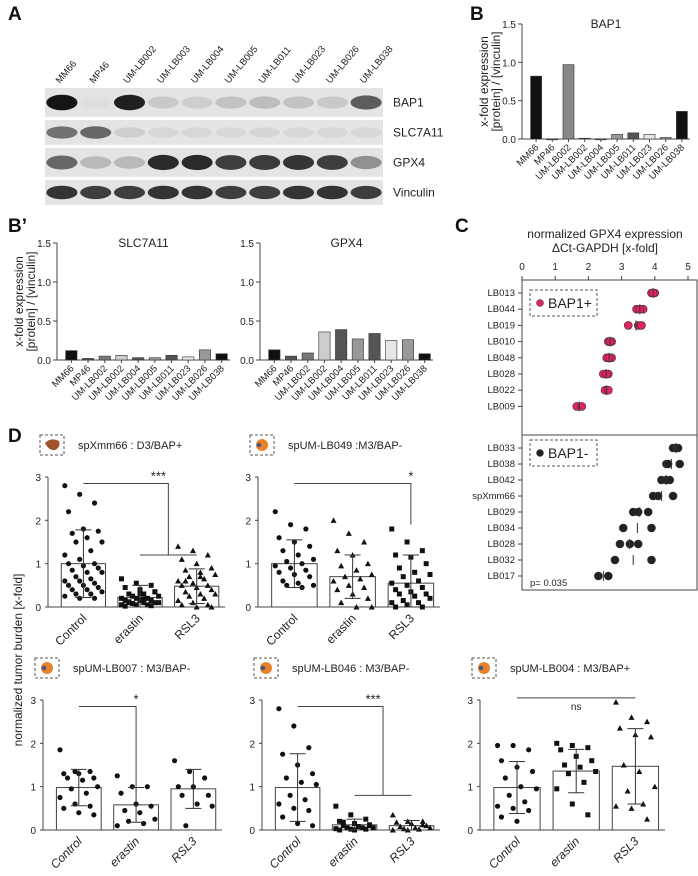 This screenshot has width=698, height=876. What do you see at coordinates (66, 852) in the screenshot?
I see `x-tick-label: Control` at bounding box center [66, 852].